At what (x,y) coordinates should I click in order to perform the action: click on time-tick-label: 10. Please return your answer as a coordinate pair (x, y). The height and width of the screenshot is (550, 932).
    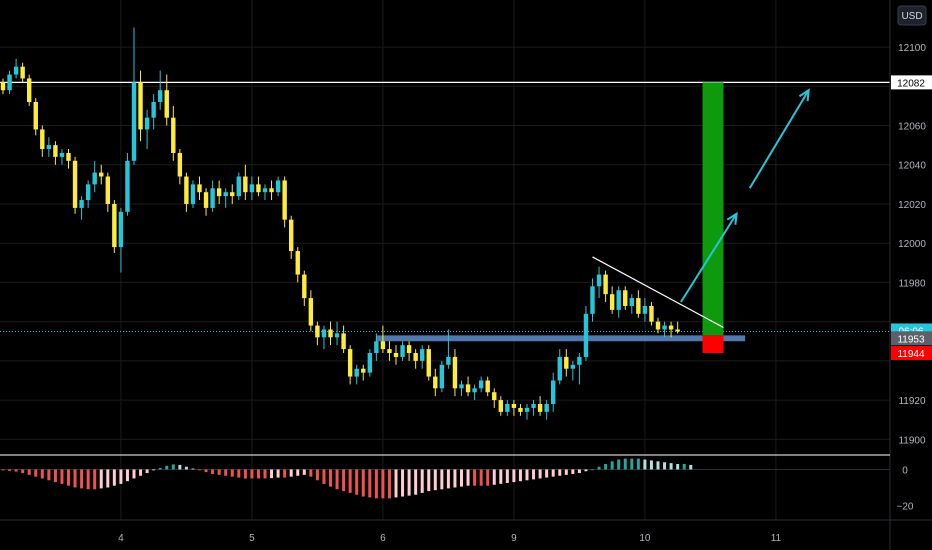
    Looking at the image, I should click on (645, 538).